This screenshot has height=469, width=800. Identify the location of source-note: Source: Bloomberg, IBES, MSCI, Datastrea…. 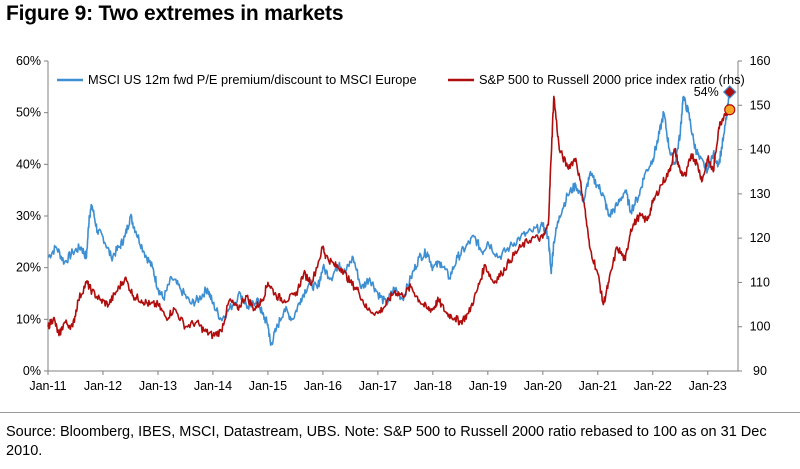
(386, 441).